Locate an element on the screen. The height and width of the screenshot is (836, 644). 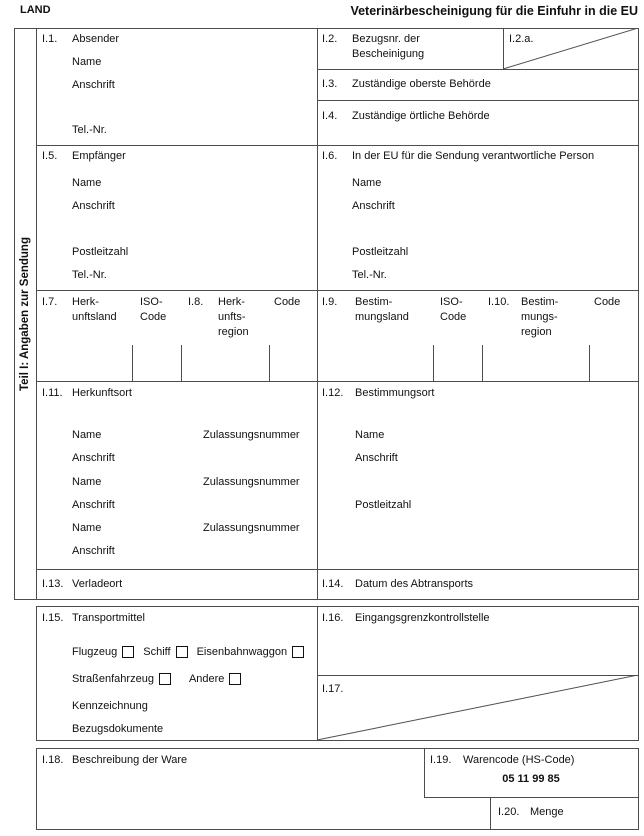
field-i6-number: I.6. is located at coordinates (330, 156).